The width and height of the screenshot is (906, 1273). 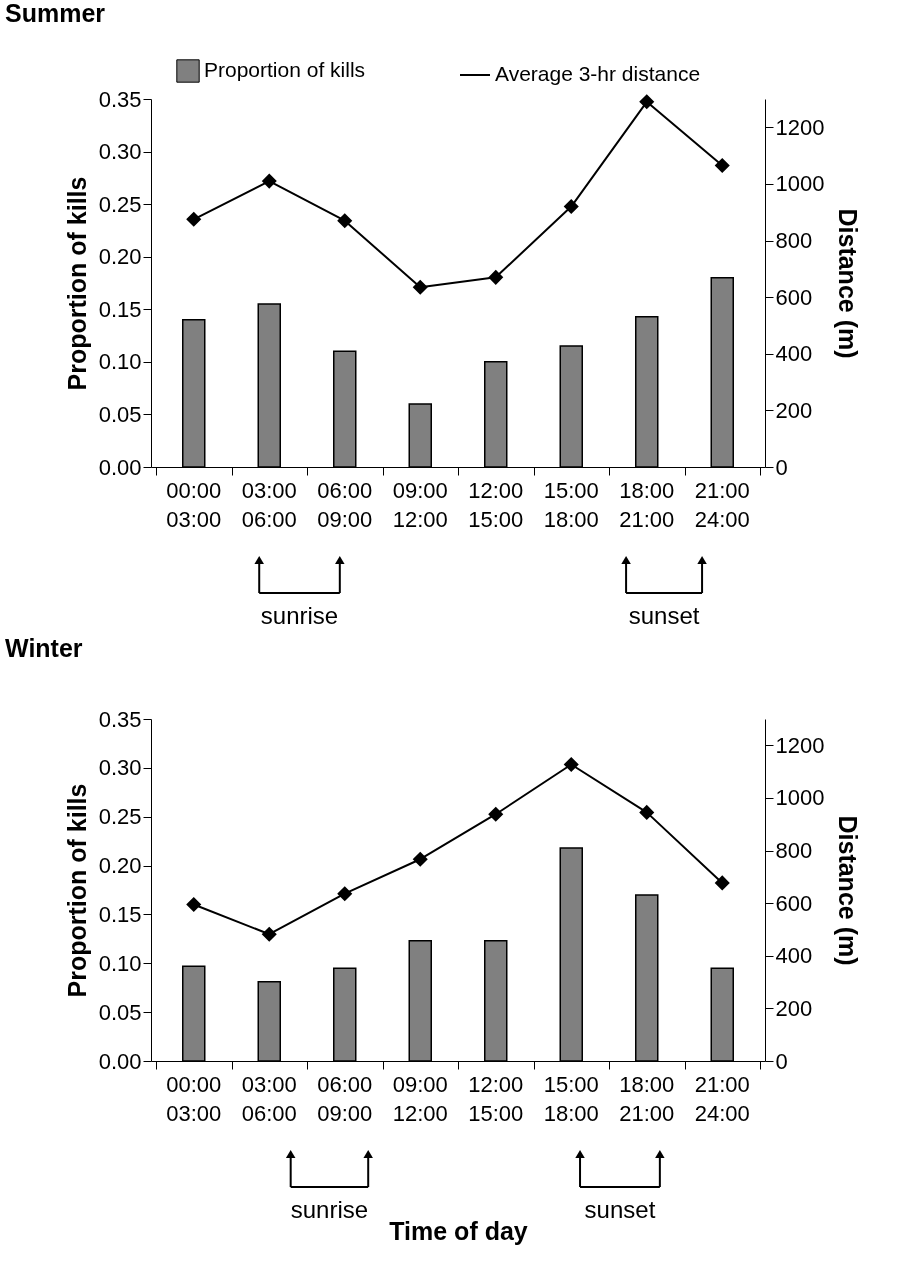 What do you see at coordinates (598, 73) in the screenshot?
I see `legend-label: Average 3-hr distance` at bounding box center [598, 73].